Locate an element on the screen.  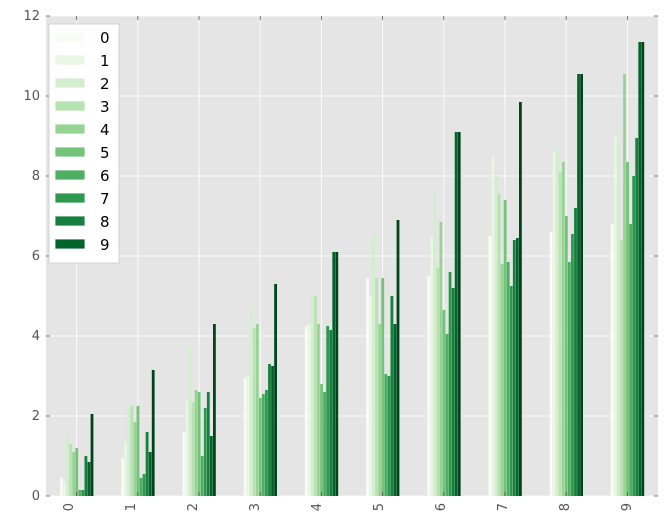
x-tick-label: 1 is located at coordinates (131, 507).